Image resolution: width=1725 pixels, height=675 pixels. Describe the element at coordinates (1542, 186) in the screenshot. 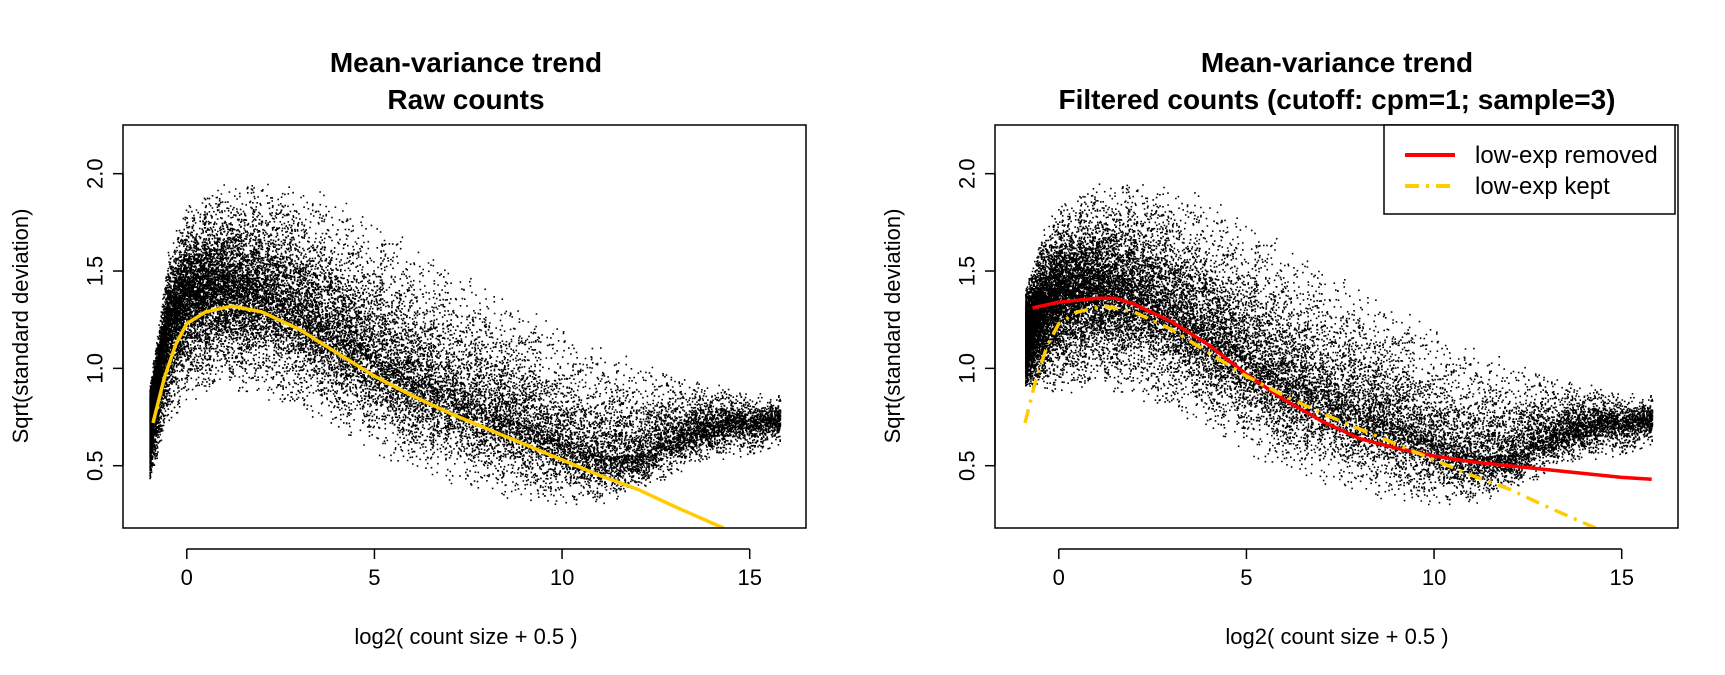

I see `legend-label-low-exp-kept: low-exp kept` at that location.